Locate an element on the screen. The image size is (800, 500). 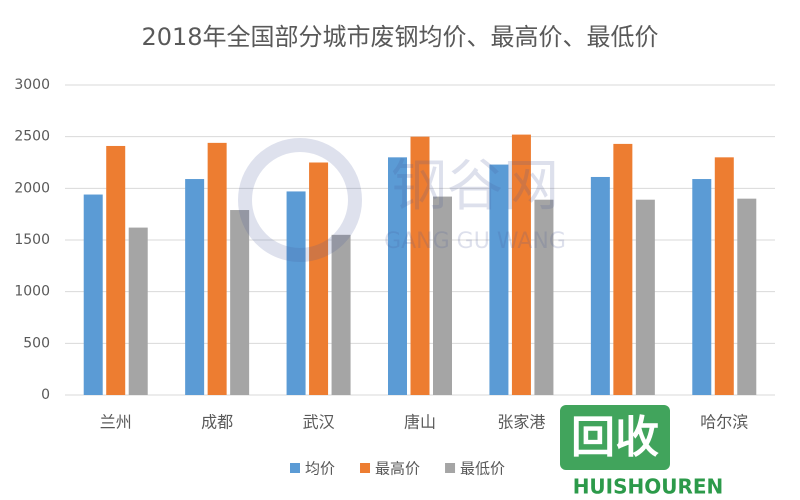
watermark: 钢谷网 GANG GU WANG is located at coordinates (402, 200).